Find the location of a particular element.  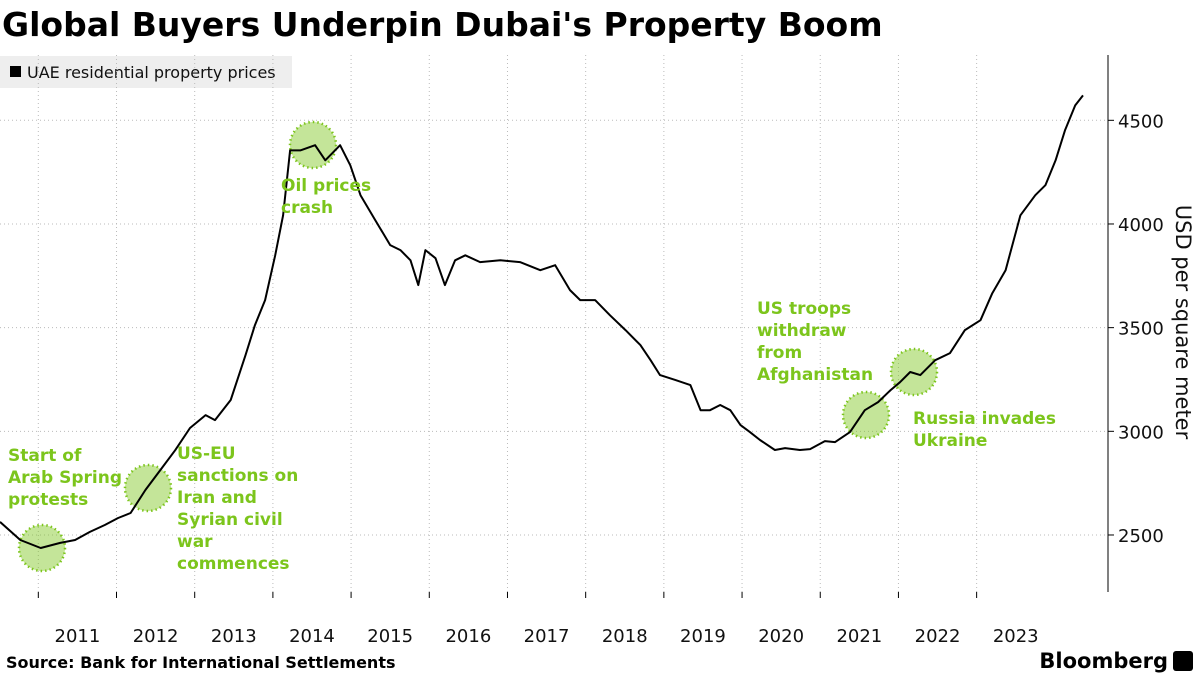

annotation: Start of Arab Spring protests is located at coordinates (65, 478).